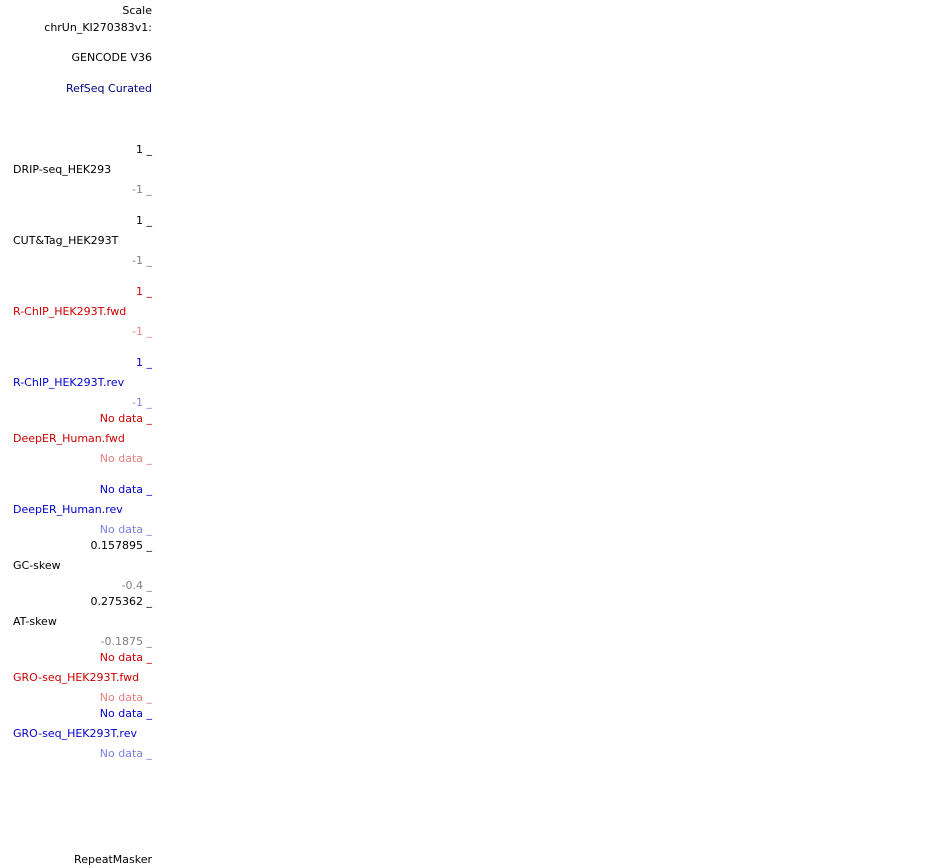 This screenshot has width=950, height=868. What do you see at coordinates (111, 57) in the screenshot?
I see `track-gencode-label: GENCODE V36` at bounding box center [111, 57].